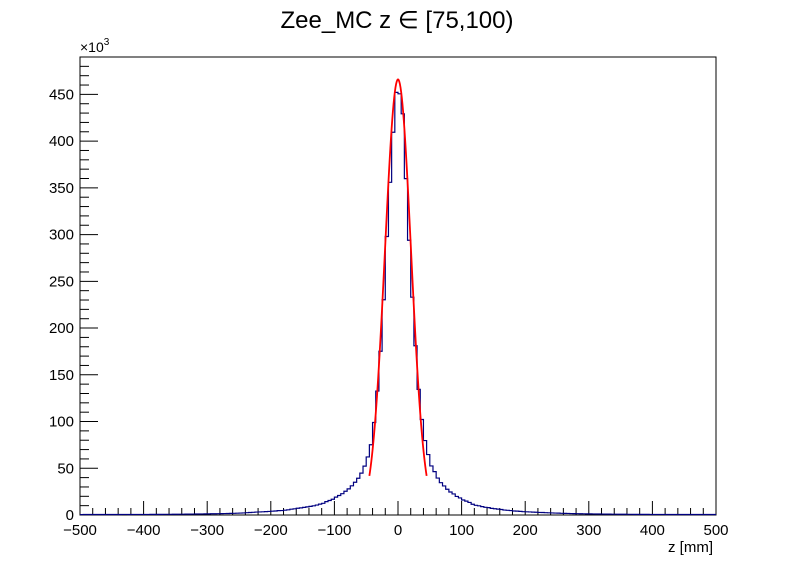 This screenshot has width=796, height=572. I want to click on x-tick-label: −100, so click(335, 530).